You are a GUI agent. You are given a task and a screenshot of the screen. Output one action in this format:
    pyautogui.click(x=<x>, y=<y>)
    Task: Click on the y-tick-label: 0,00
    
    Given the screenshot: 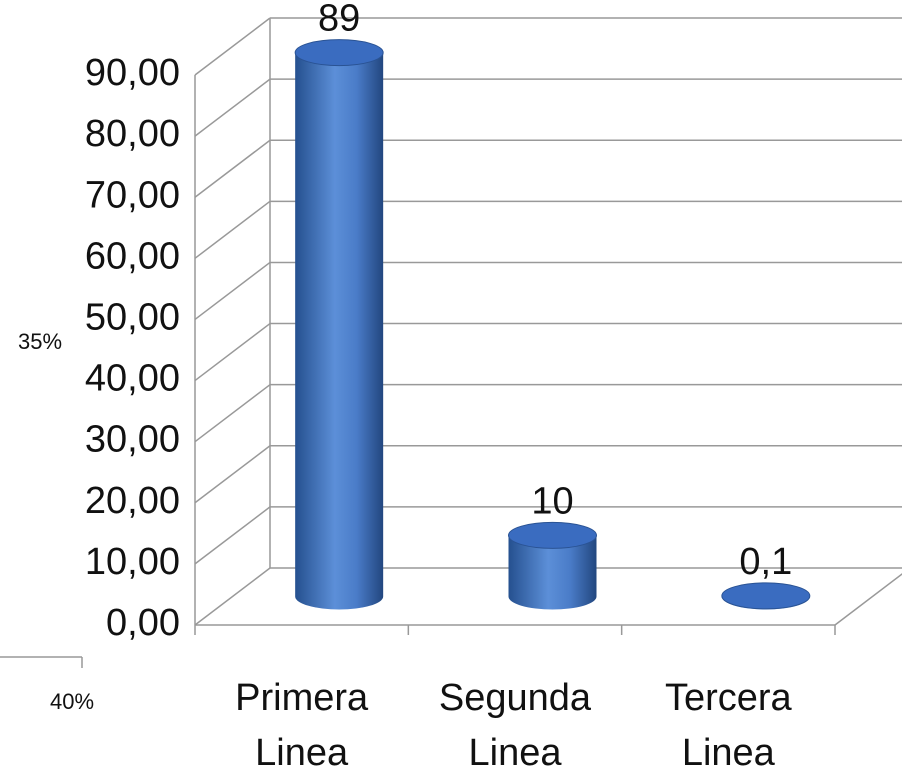 What is the action you would take?
    pyautogui.click(x=143, y=623)
    